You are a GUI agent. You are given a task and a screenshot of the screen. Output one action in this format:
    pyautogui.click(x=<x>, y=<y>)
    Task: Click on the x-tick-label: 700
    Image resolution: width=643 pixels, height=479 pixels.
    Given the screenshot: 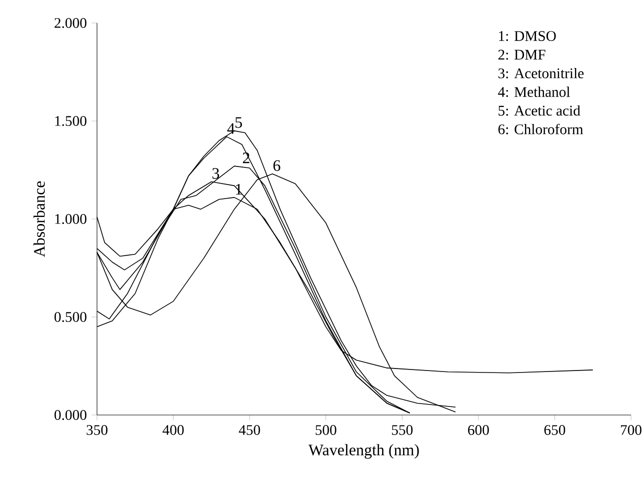 What is the action you would take?
    pyautogui.click(x=631, y=430)
    